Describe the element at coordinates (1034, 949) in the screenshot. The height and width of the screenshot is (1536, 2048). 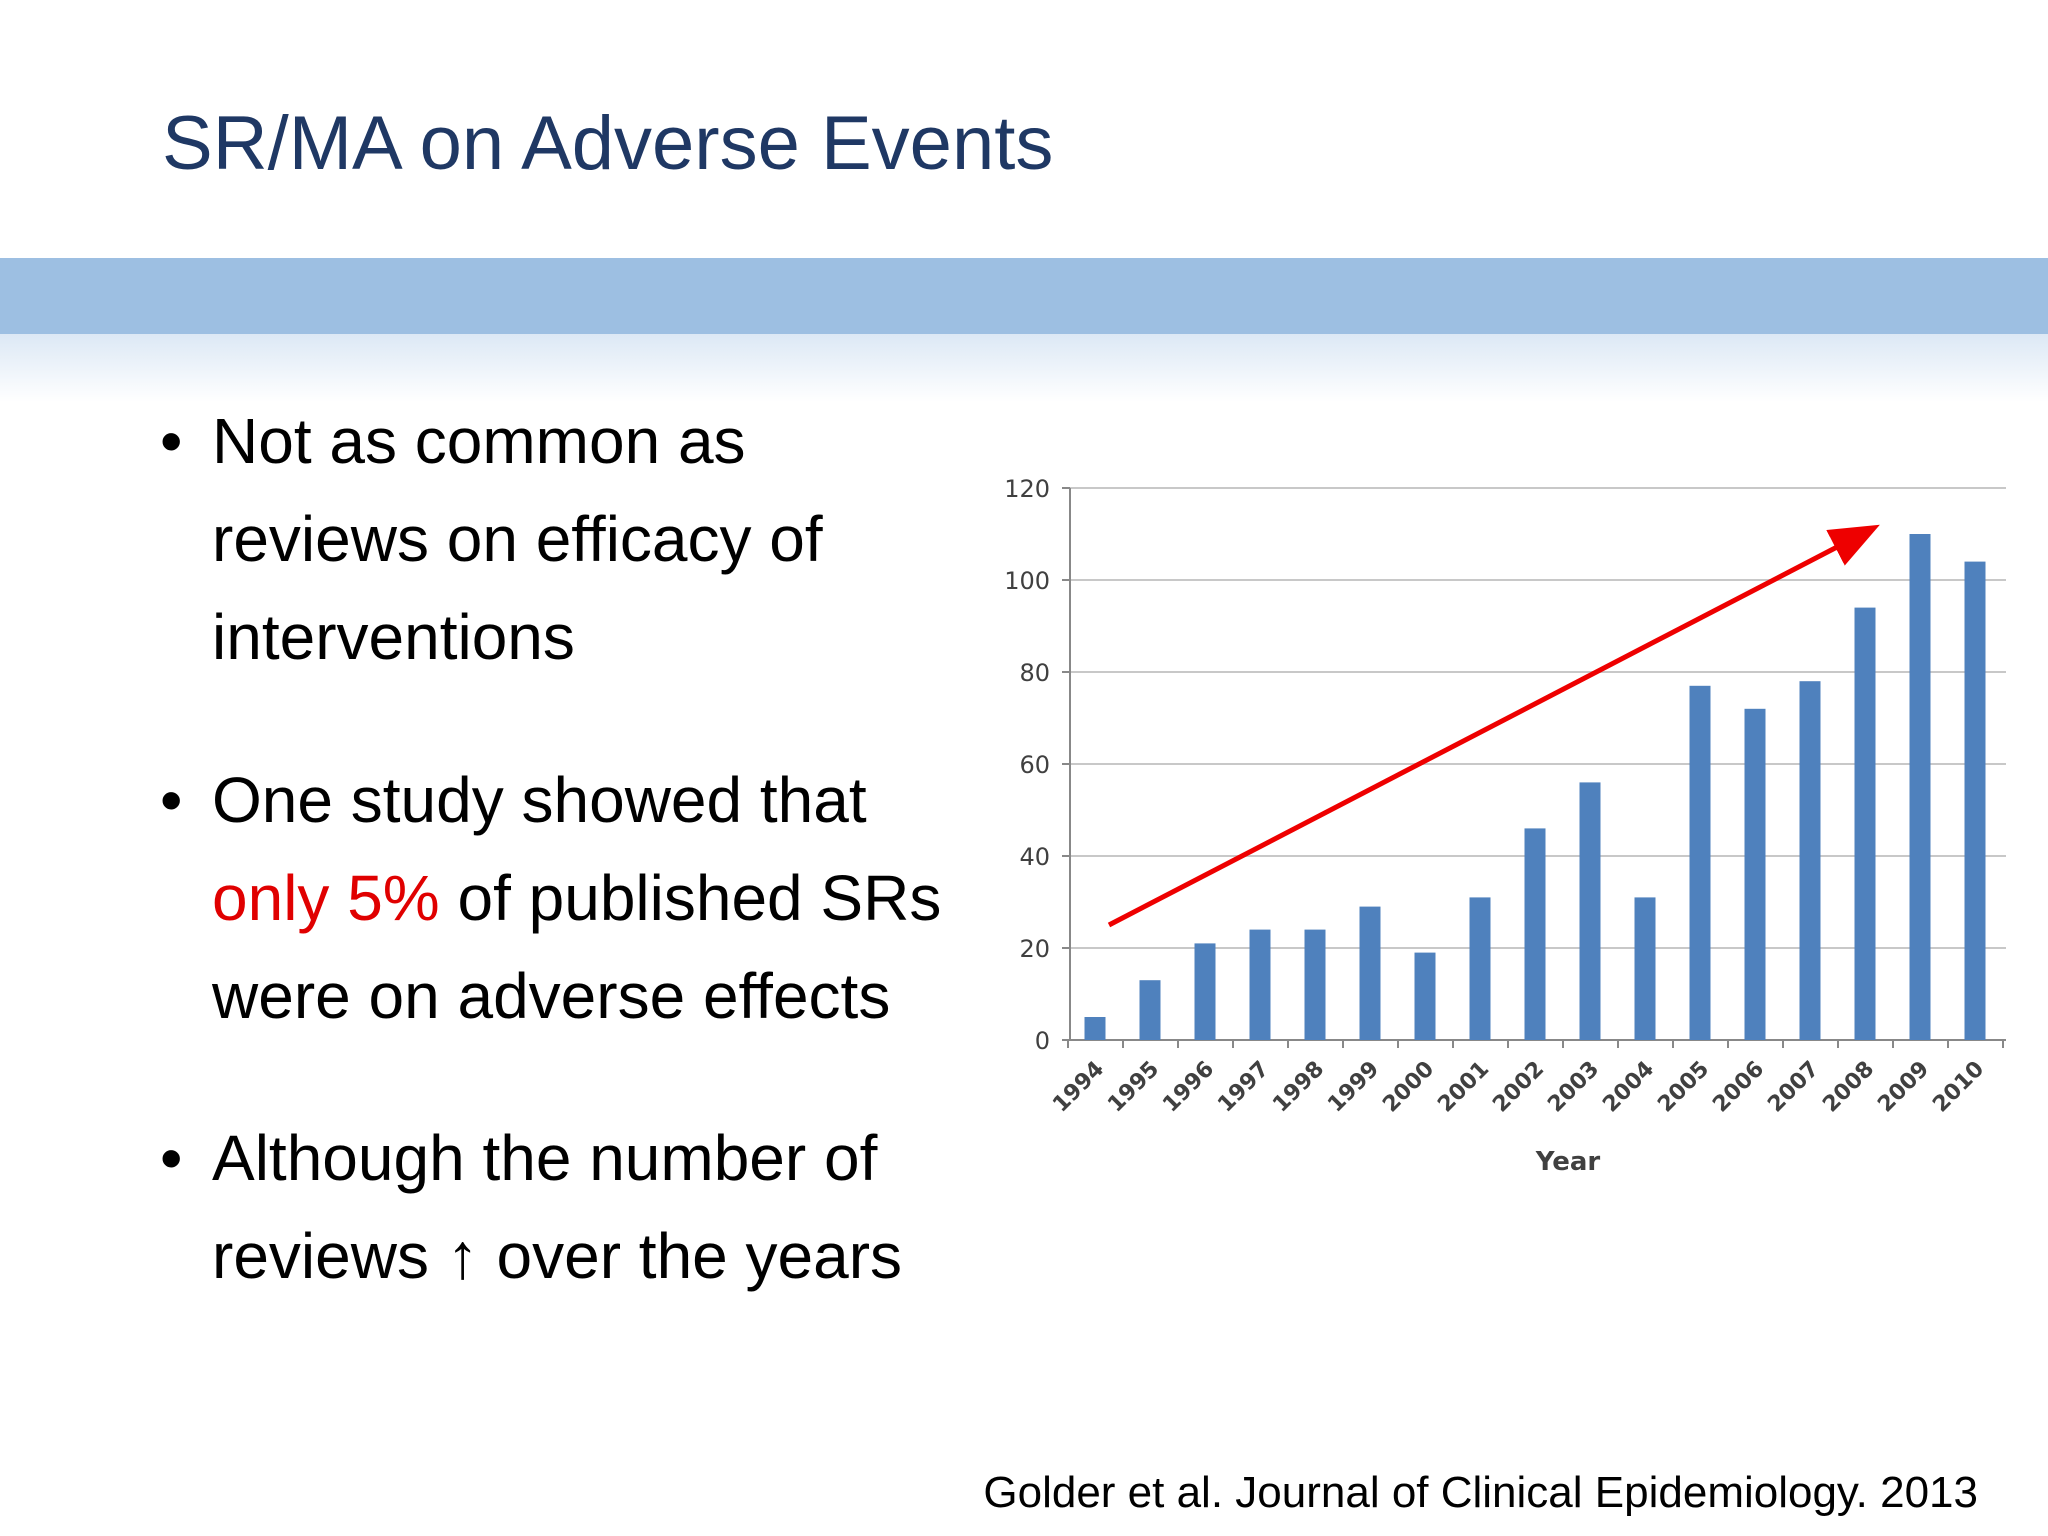
I see `y-tick-label: 20` at that location.